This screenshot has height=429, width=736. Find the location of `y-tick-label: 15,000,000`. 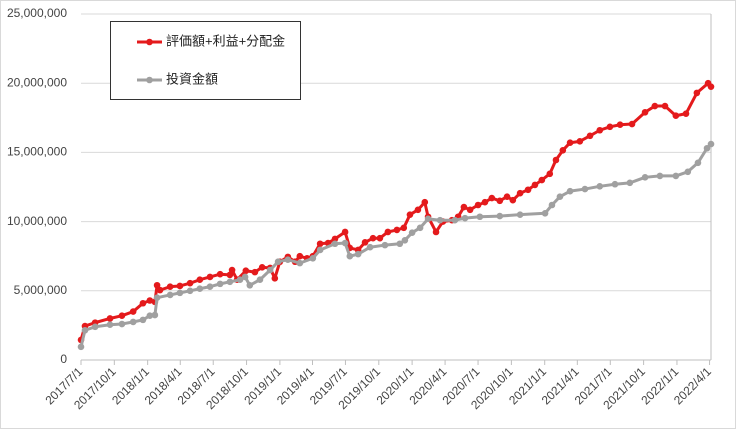

y-tick-label: 15,000,000 is located at coordinates (37, 152).